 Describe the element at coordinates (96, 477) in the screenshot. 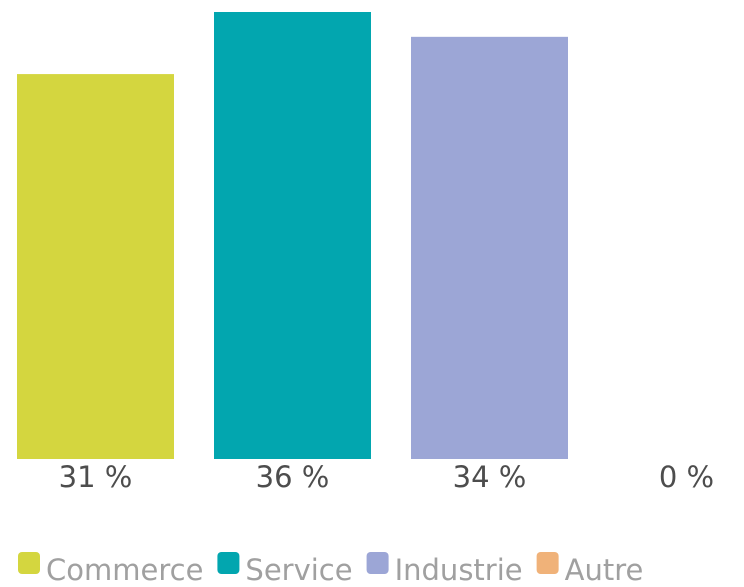

I see `value-label-commerce: 31 %` at that location.